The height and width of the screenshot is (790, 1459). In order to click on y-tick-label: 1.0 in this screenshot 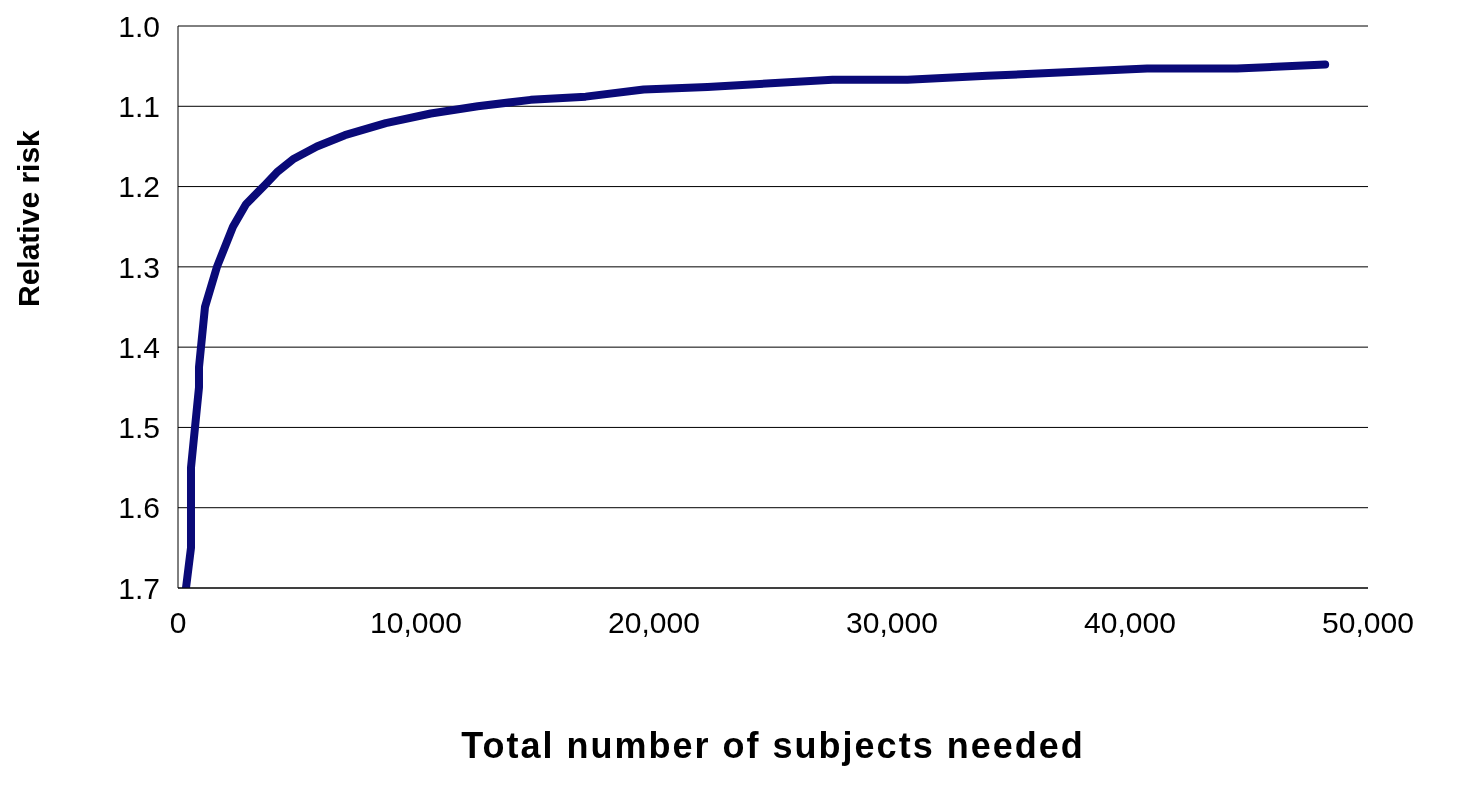, I will do `click(139, 26)`.